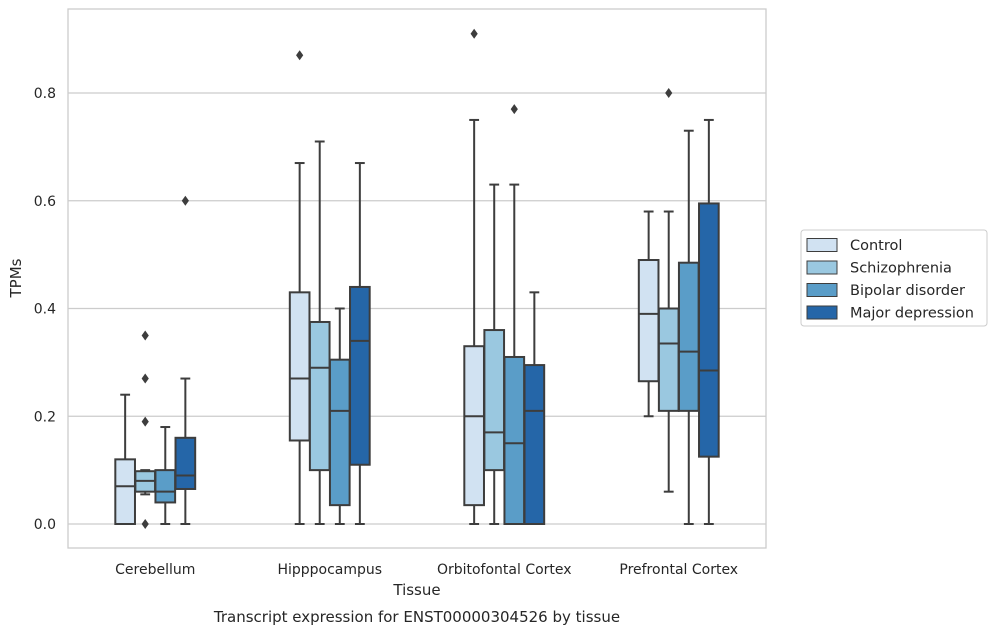  I want to click on y-tick-label: 0.6, so click(45, 202).